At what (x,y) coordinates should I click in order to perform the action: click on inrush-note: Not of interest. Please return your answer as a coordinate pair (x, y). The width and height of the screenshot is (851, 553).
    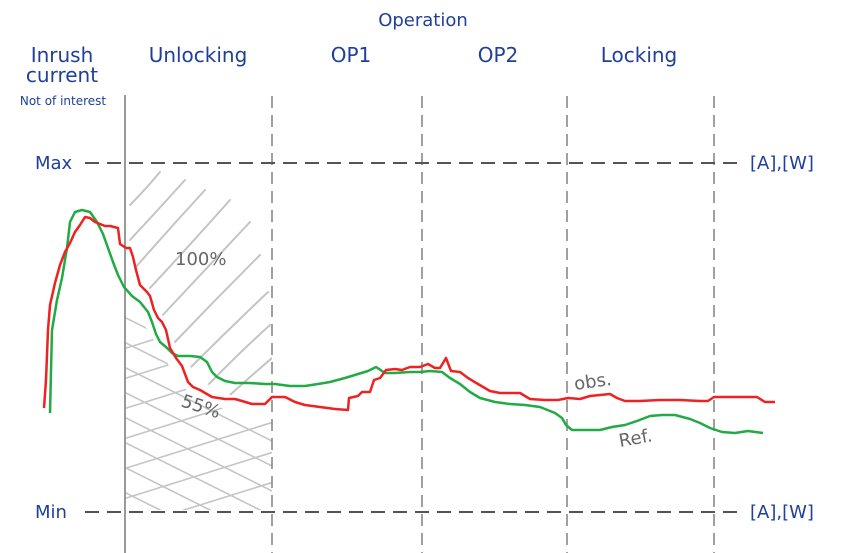
    Looking at the image, I should click on (63, 101).